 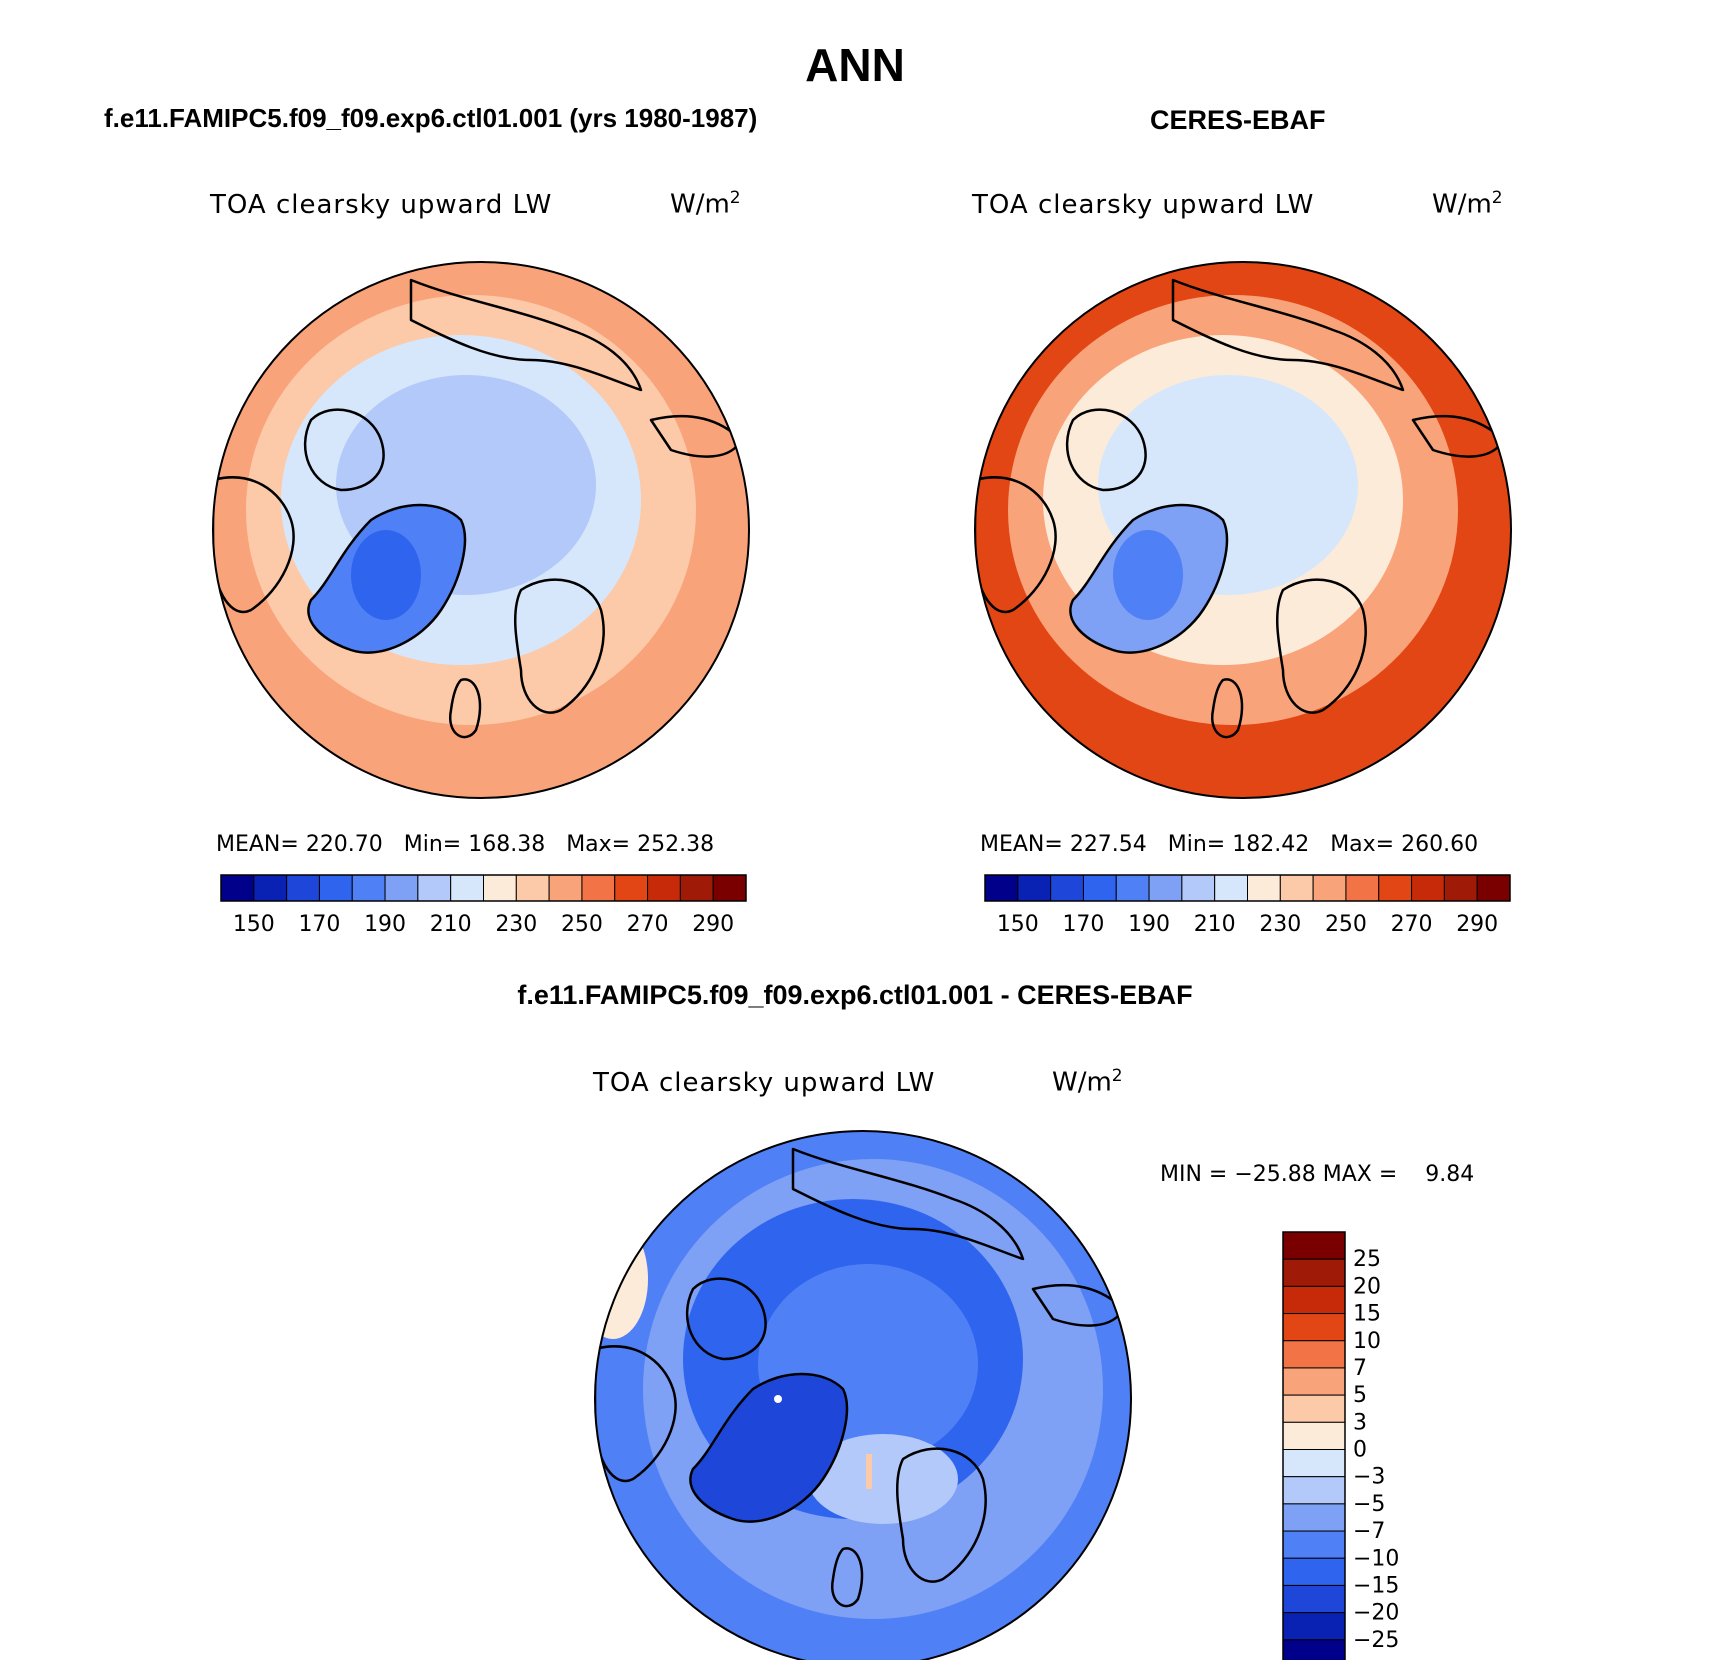 I want to click on colorbar-tick-label: −5, so click(x=1369, y=1504).